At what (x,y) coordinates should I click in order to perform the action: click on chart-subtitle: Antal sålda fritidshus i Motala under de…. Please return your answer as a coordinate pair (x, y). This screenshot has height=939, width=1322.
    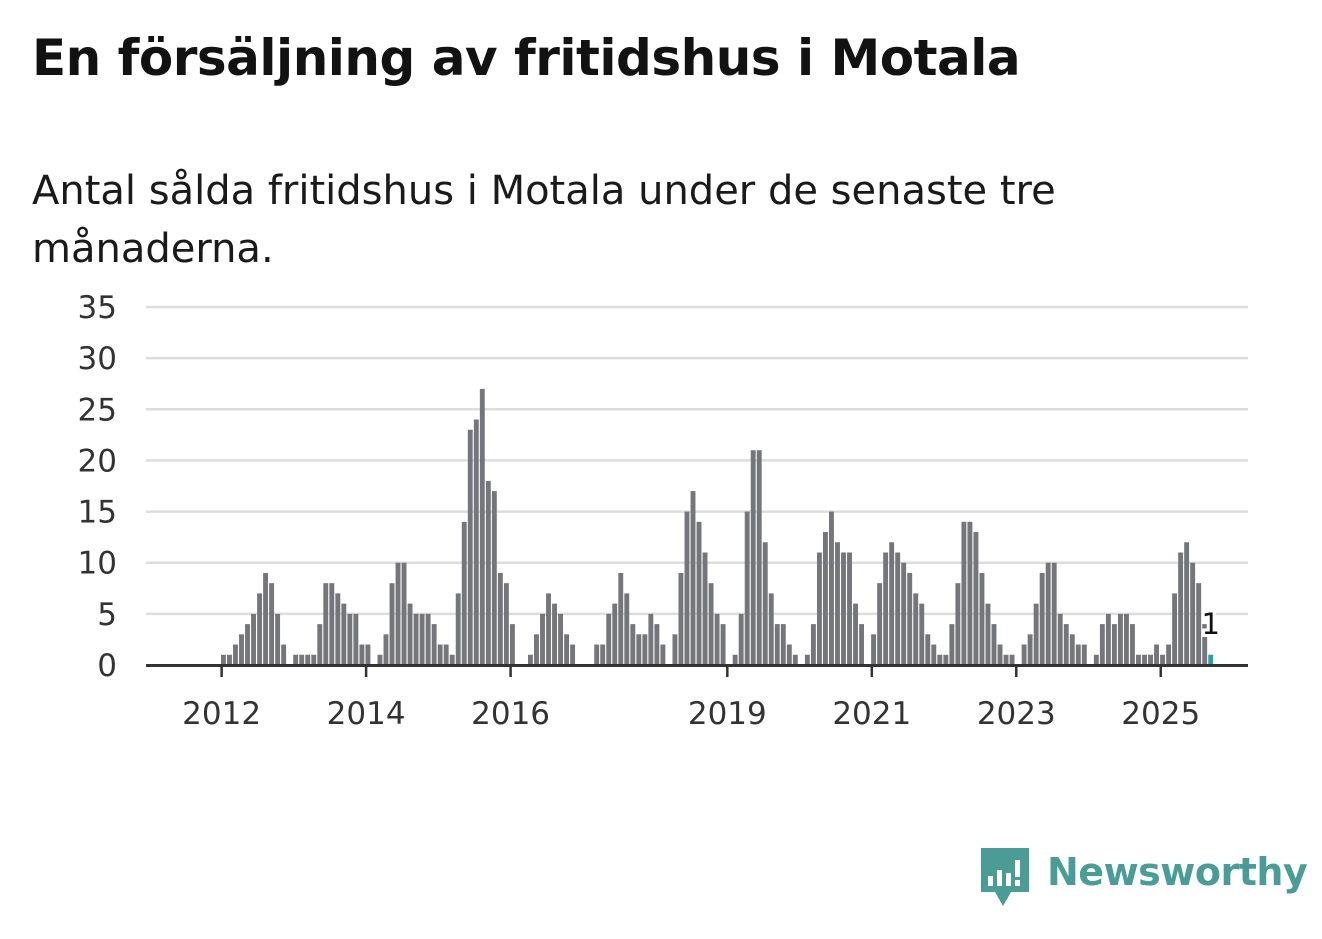
    Looking at the image, I should click on (544, 220).